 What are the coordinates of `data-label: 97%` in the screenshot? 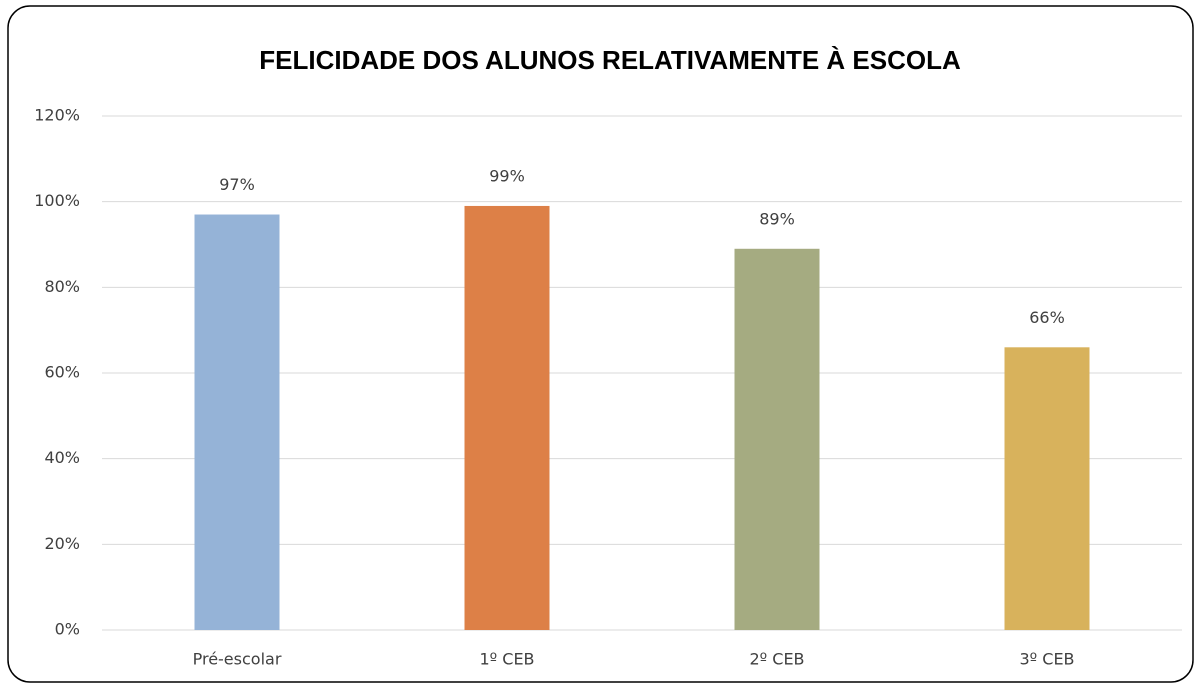 It's located at (237, 184).